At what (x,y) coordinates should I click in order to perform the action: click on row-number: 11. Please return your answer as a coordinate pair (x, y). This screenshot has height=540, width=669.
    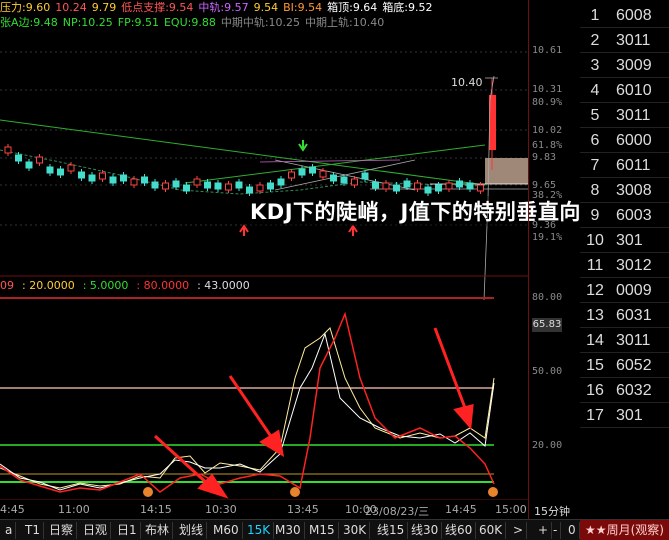
    Looking at the image, I should click on (595, 265).